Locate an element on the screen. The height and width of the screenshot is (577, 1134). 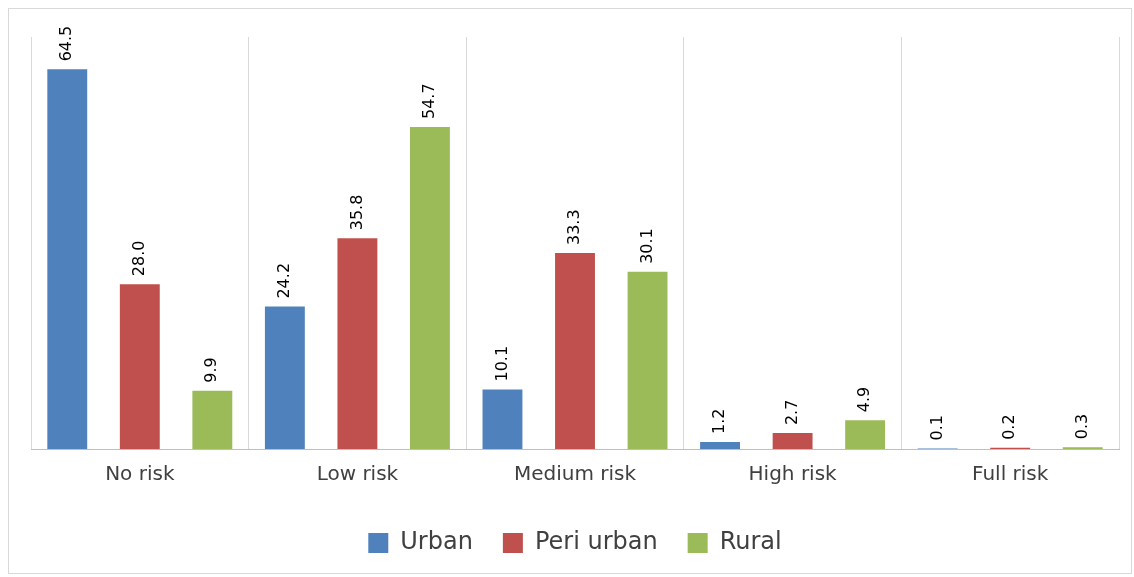
data-label: 1.2 is located at coordinates (719, 421).